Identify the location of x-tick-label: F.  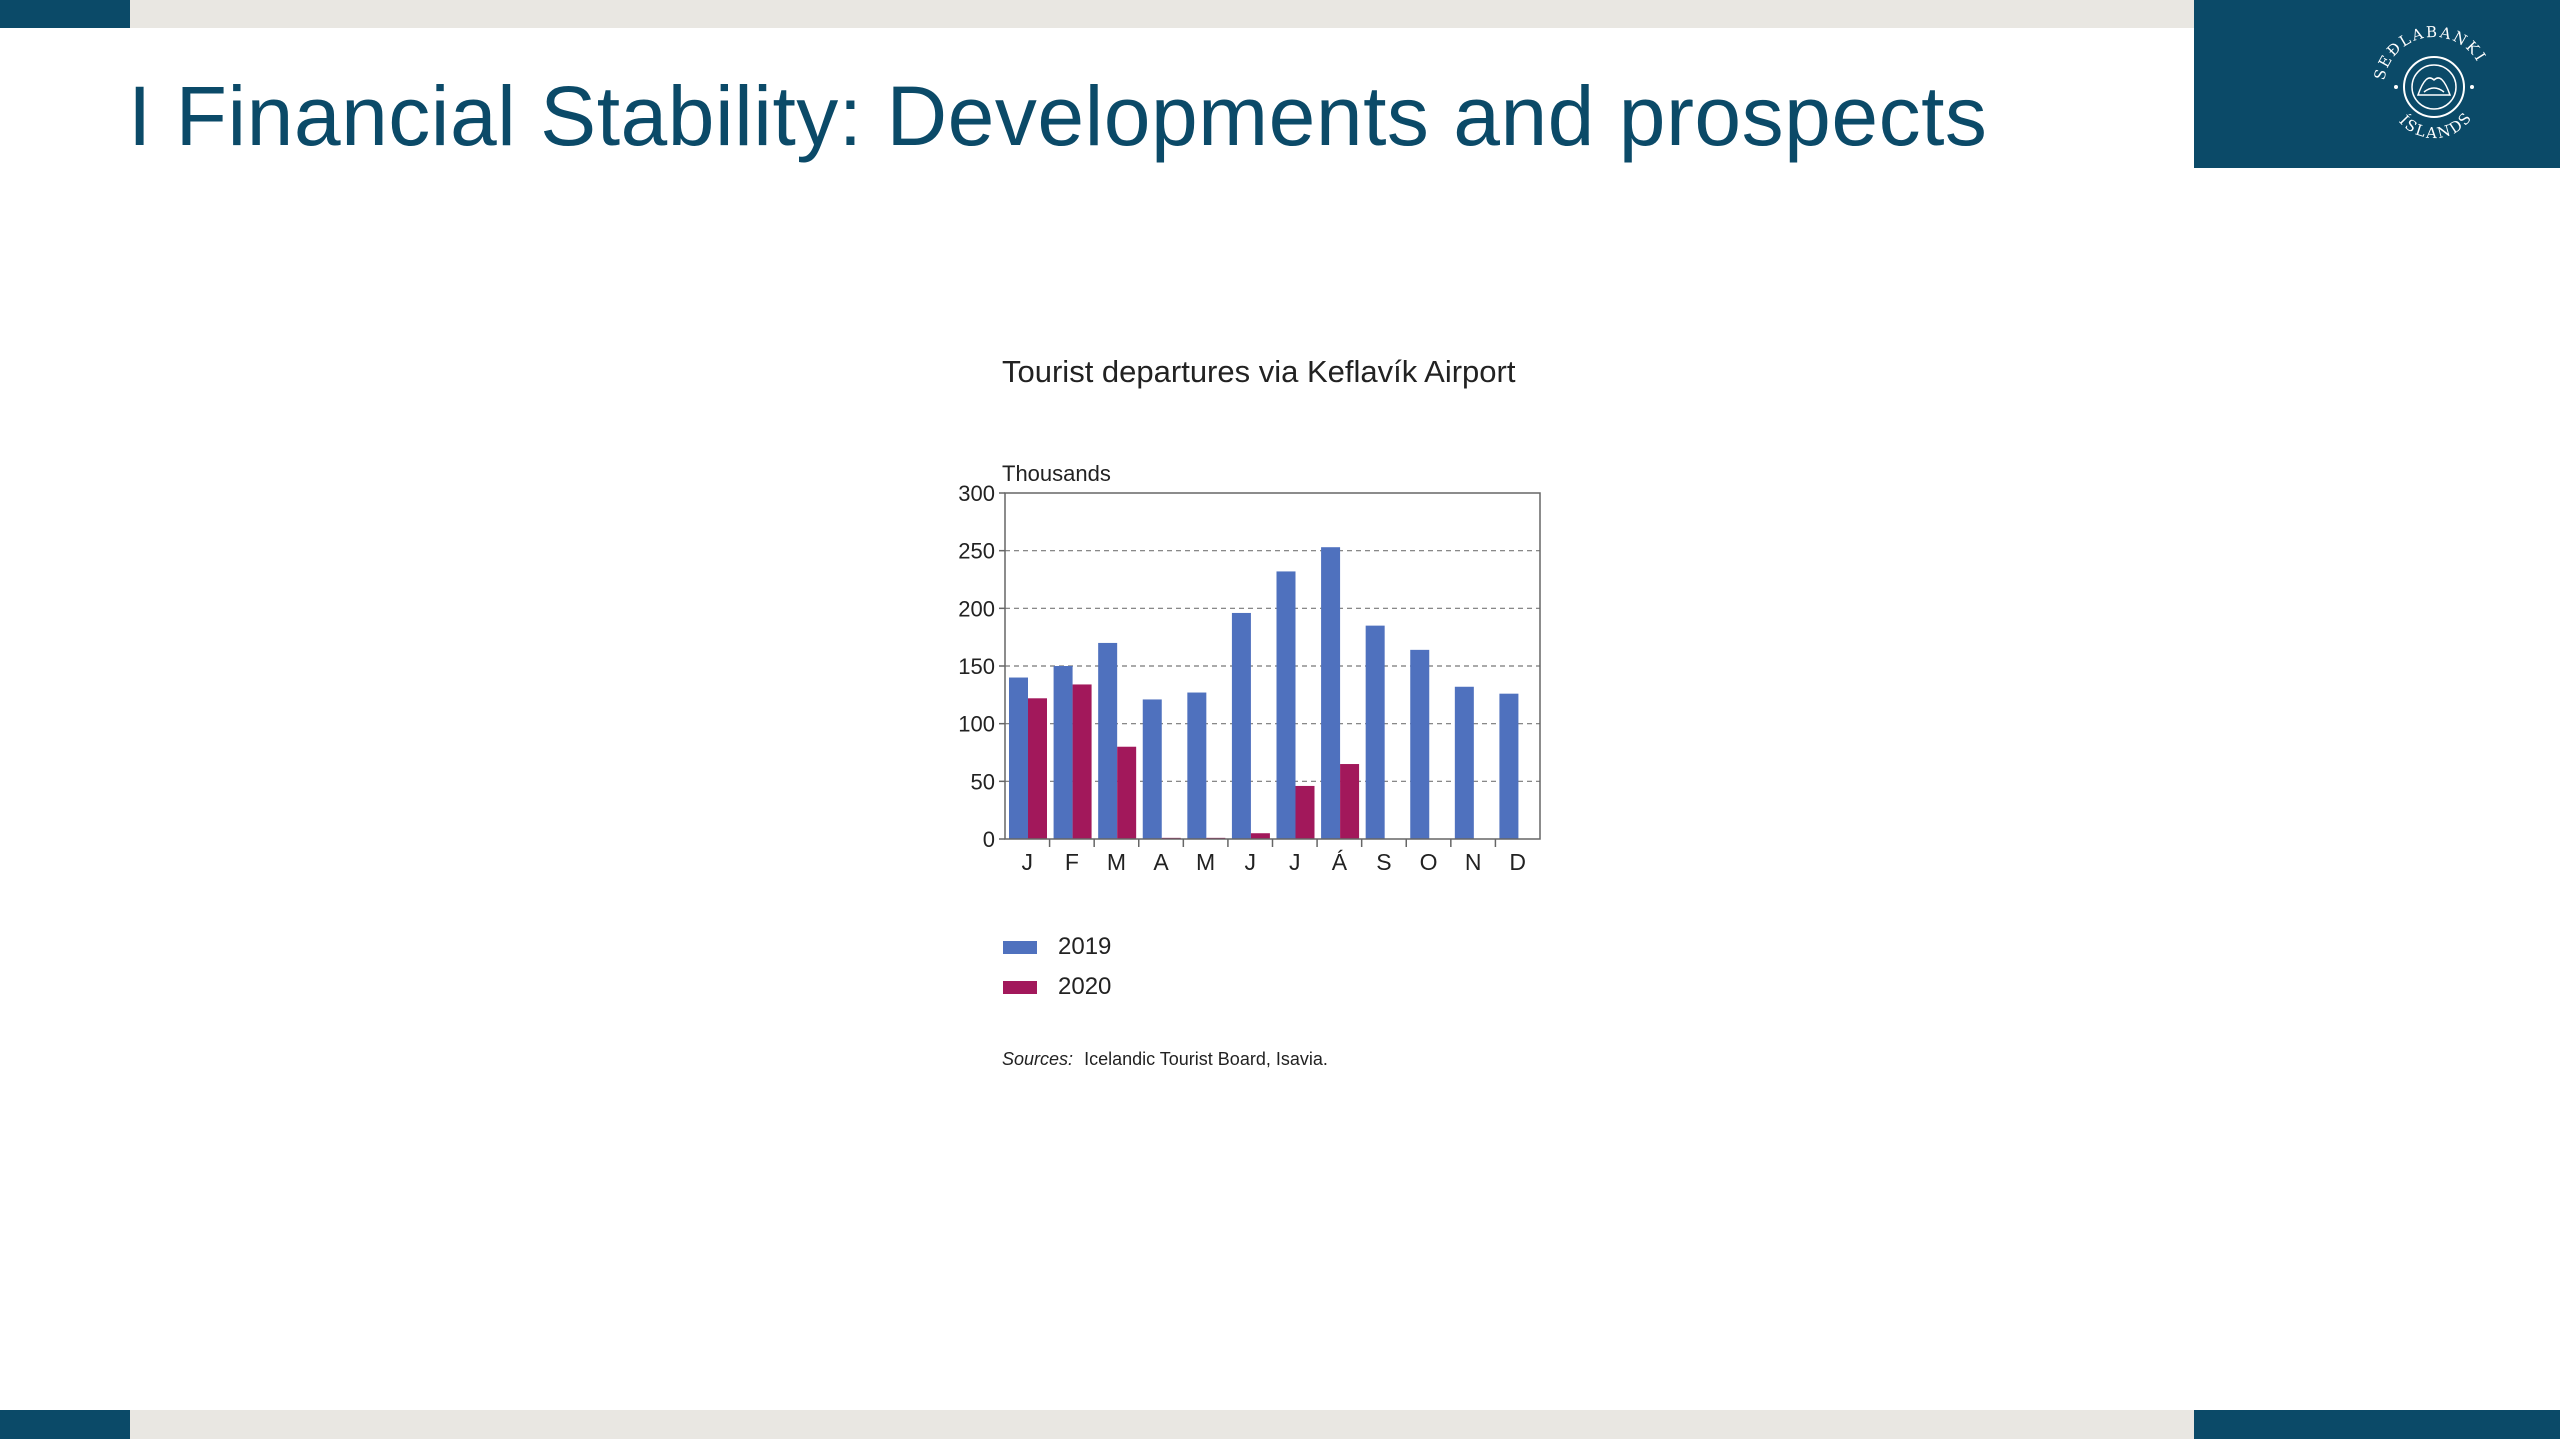
(1072, 862).